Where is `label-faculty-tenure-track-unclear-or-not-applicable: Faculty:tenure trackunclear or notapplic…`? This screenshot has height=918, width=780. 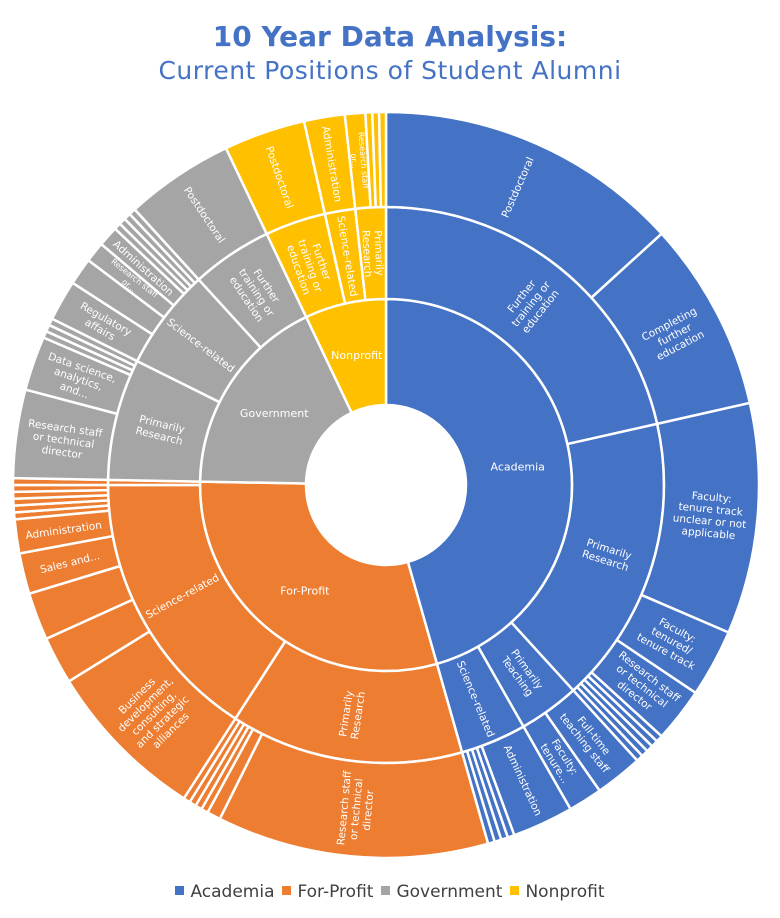
label-faculty-tenure-track-unclear-or-not-applicable: Faculty:tenure trackunclear or notapplic… is located at coordinates (710, 515).